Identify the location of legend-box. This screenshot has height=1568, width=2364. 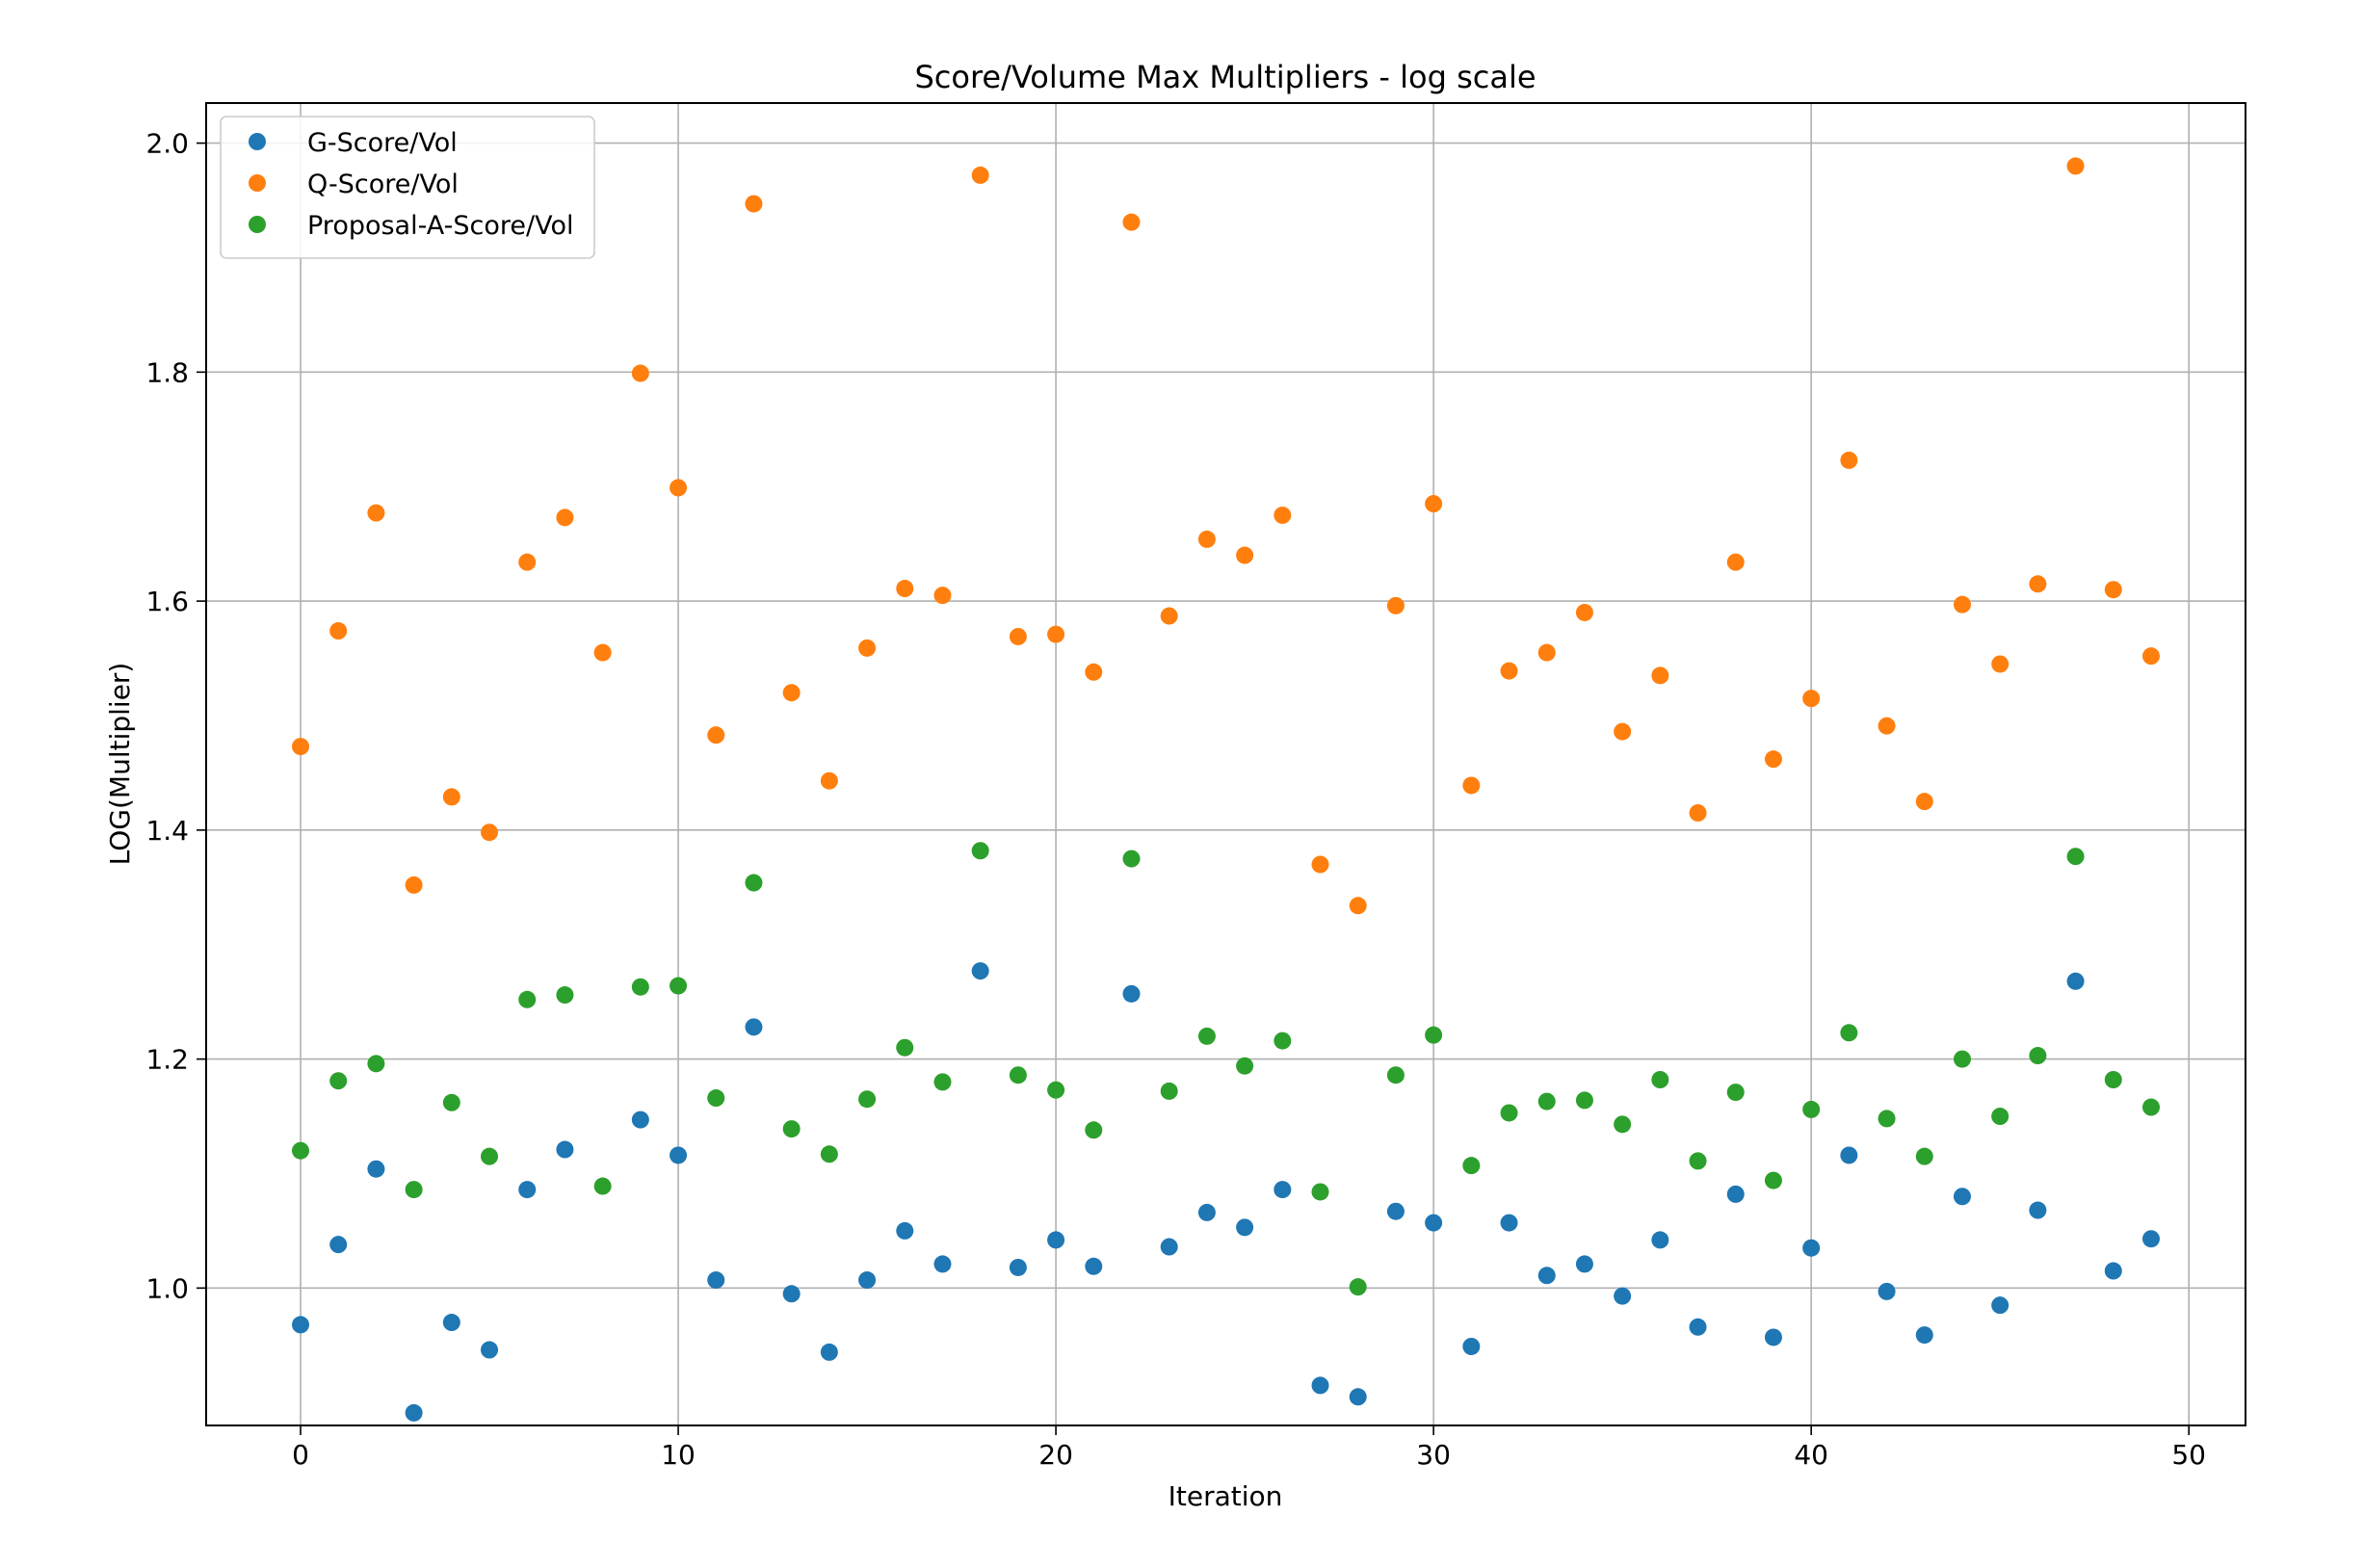
(407, 187).